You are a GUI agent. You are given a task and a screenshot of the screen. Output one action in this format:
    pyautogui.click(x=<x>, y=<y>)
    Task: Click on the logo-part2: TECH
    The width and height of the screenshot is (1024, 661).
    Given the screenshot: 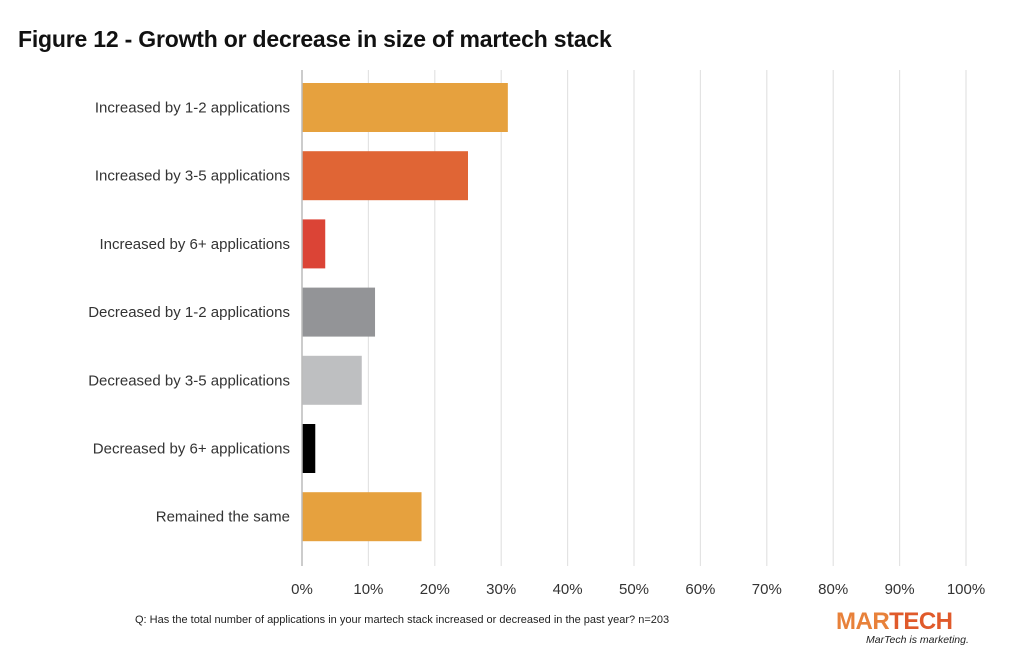 What is the action you would take?
    pyautogui.click(x=921, y=621)
    